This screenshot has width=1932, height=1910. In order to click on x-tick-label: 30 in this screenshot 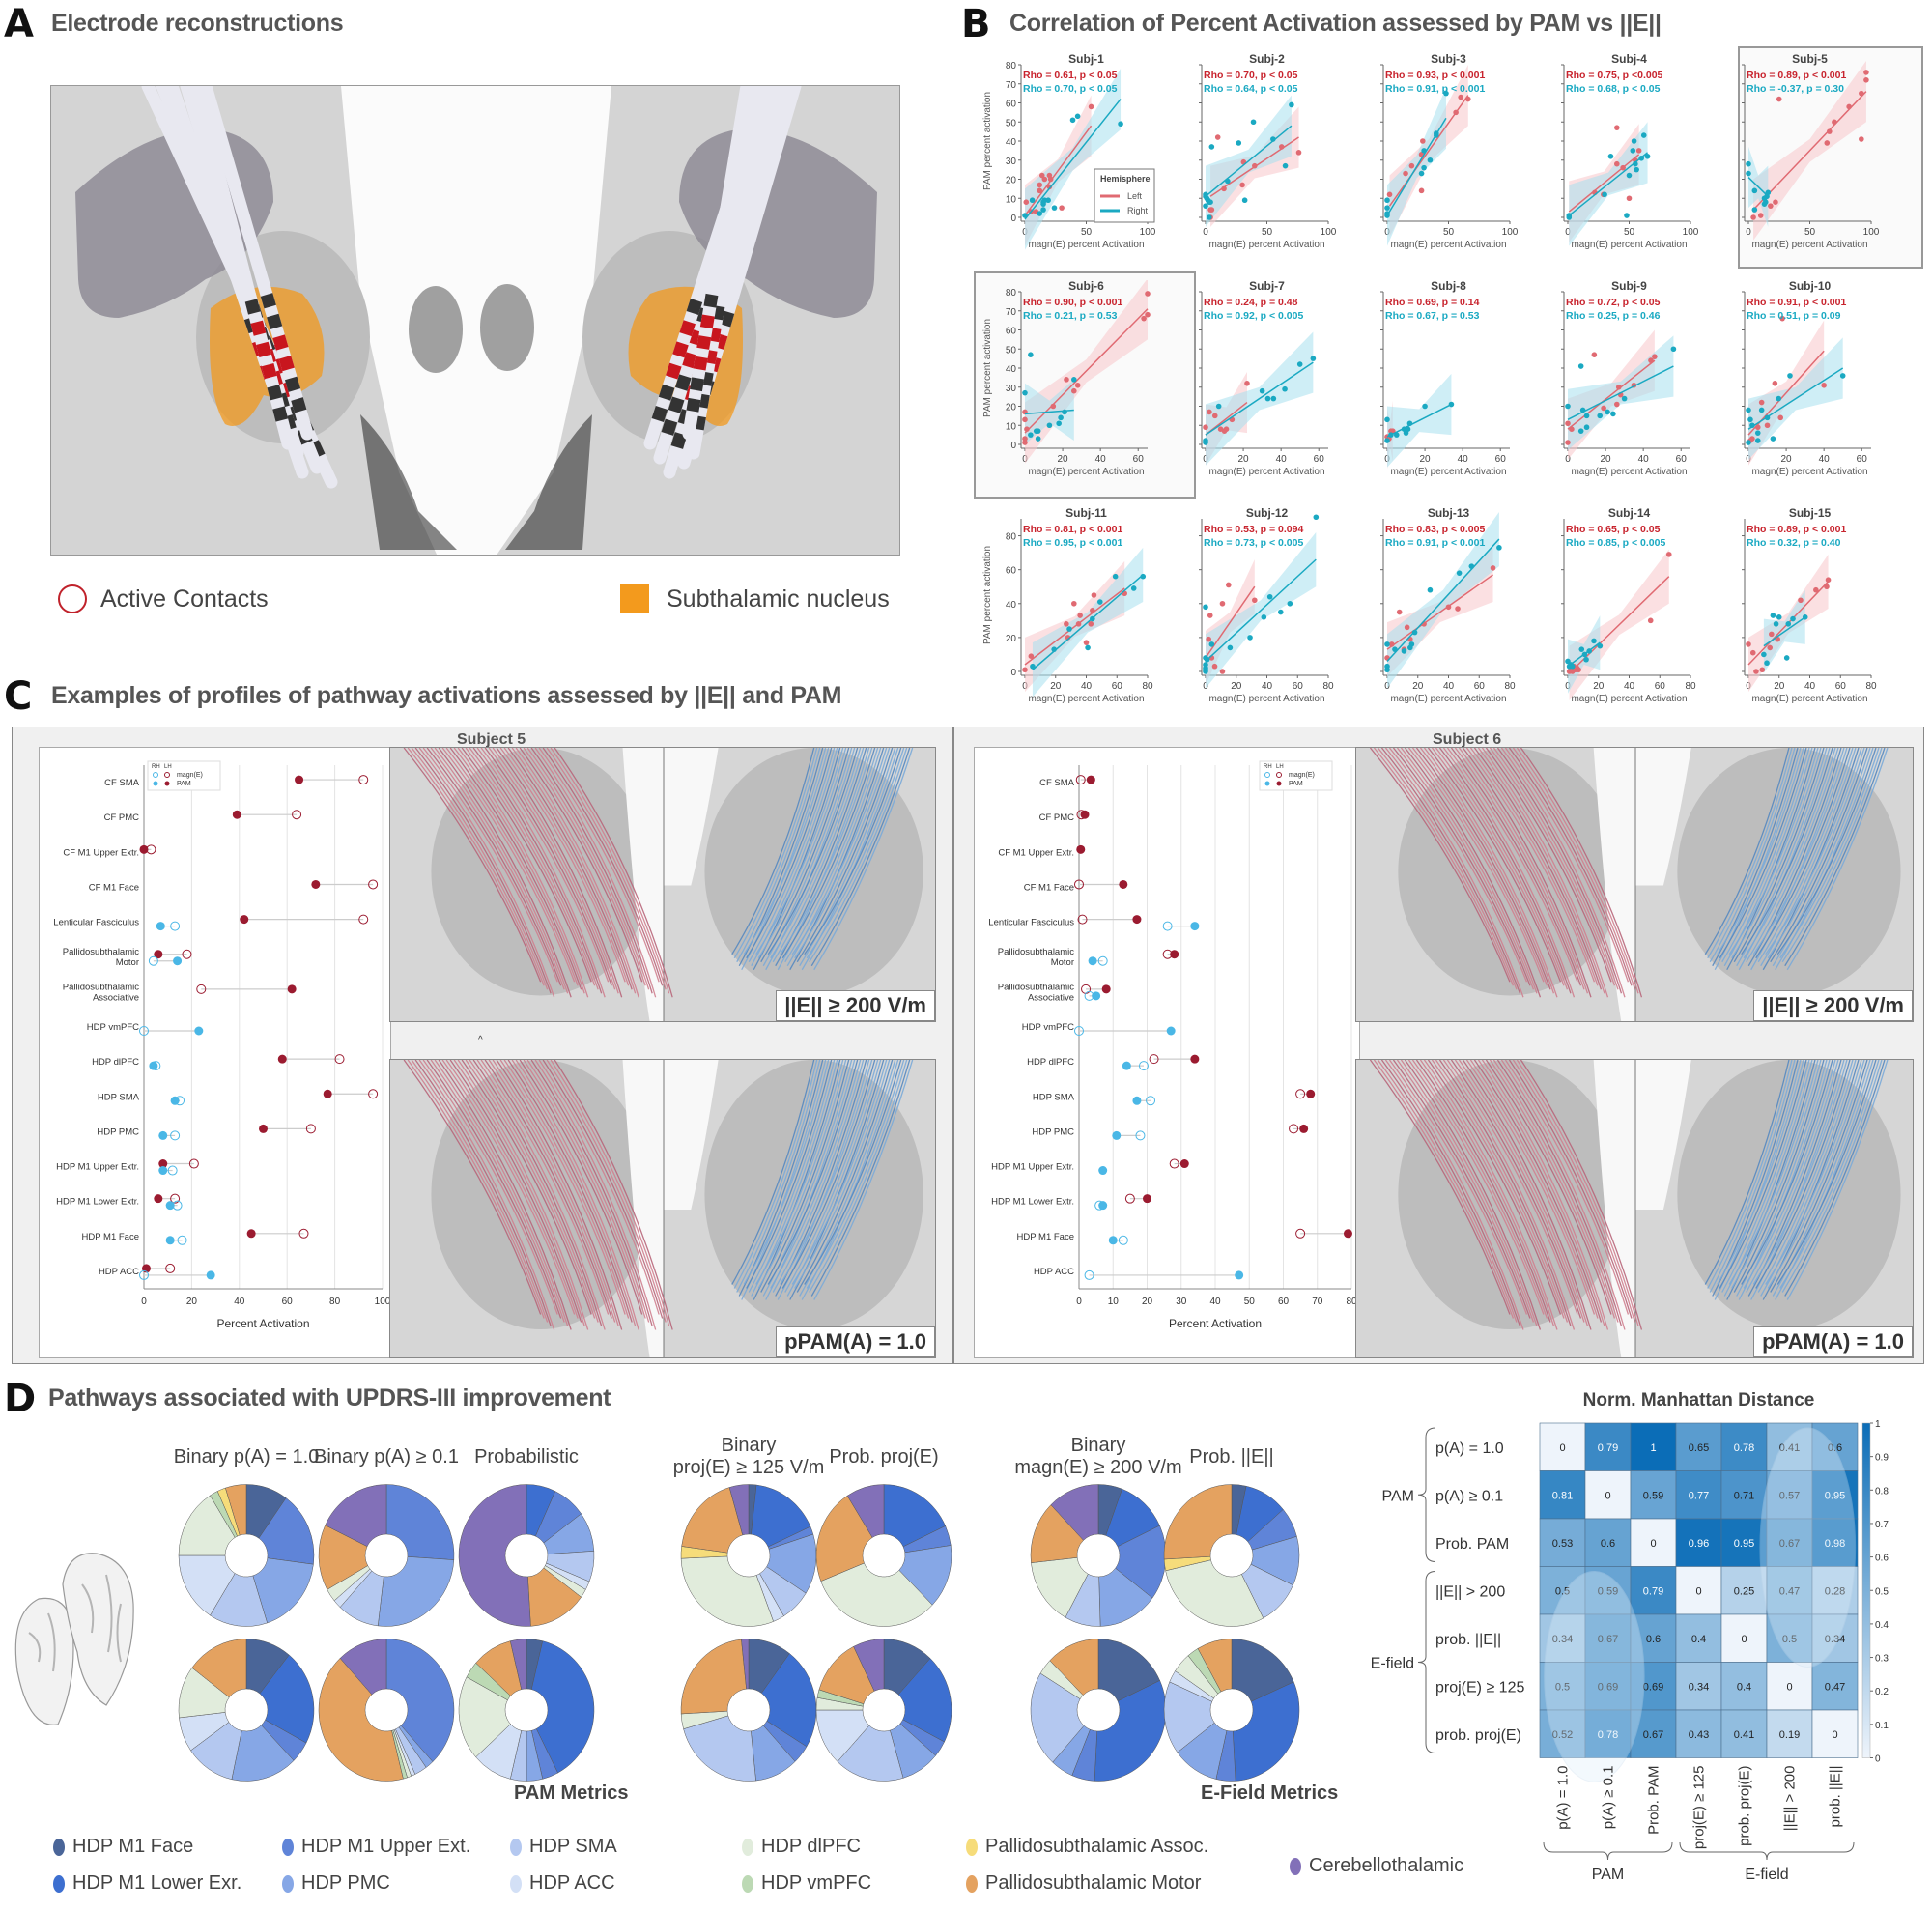, I will do `click(1181, 1302)`.